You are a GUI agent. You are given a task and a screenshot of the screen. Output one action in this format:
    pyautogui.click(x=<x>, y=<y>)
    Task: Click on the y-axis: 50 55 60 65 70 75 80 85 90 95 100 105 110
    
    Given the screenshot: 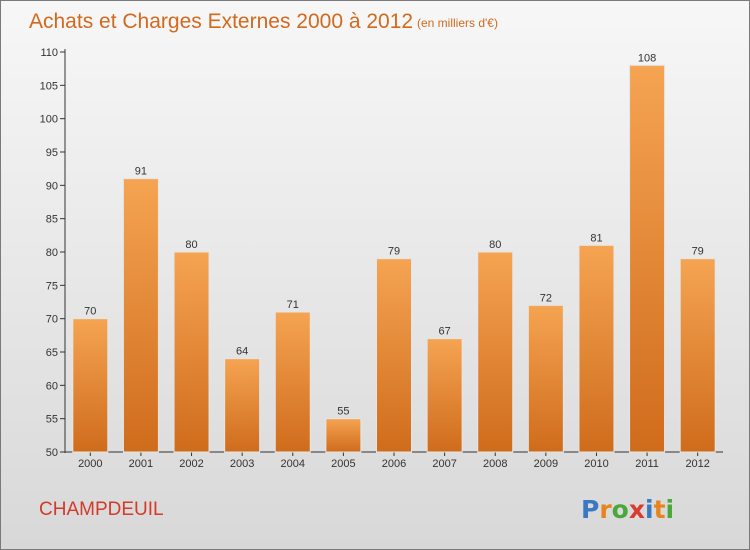 What is the action you would take?
    pyautogui.click(x=53, y=253)
    